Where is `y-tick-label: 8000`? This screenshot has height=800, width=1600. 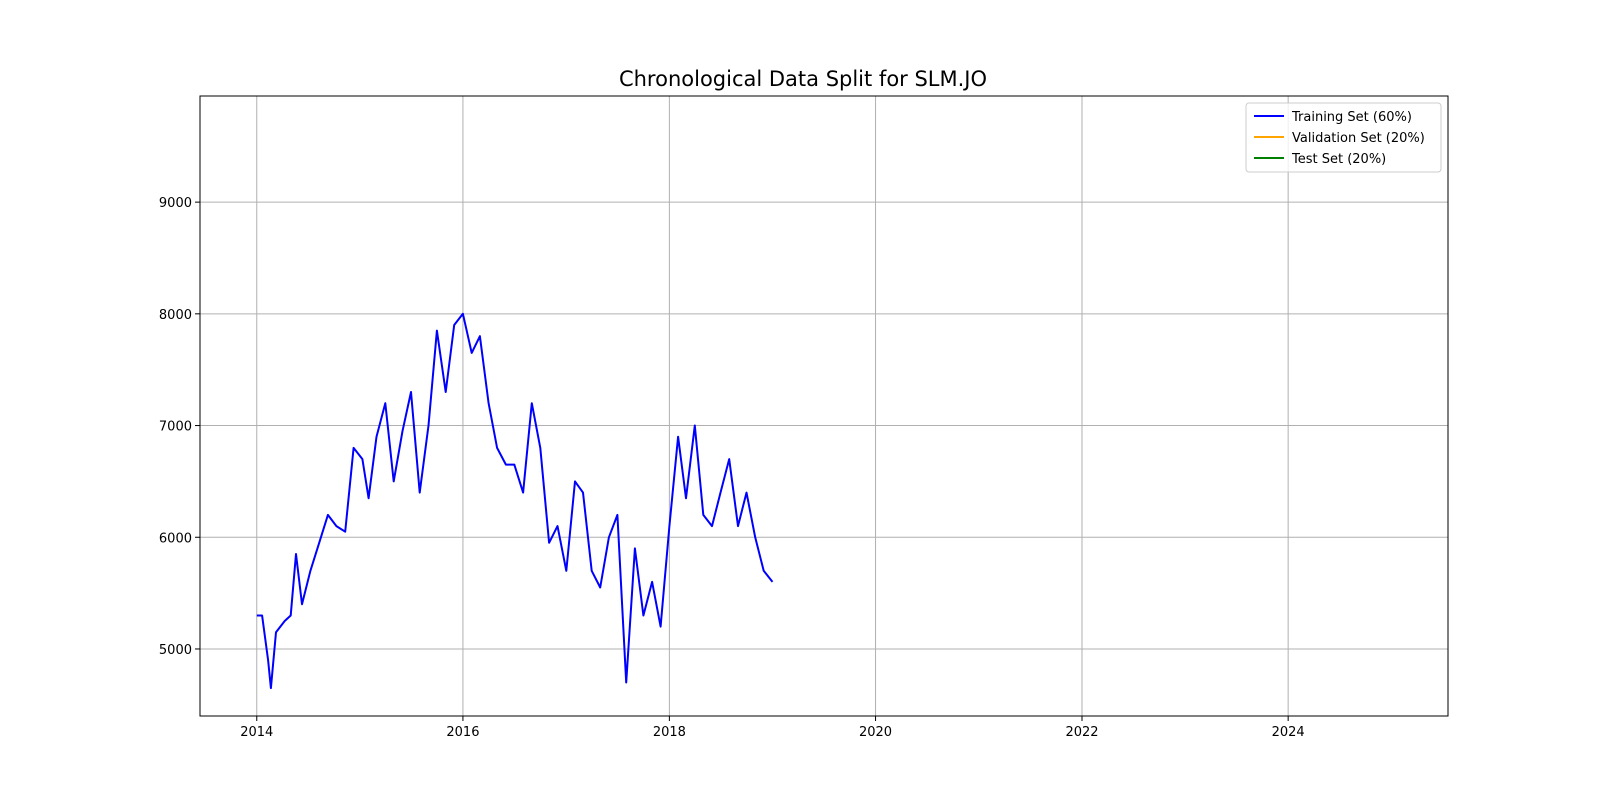
y-tick-label: 8000 is located at coordinates (175, 315).